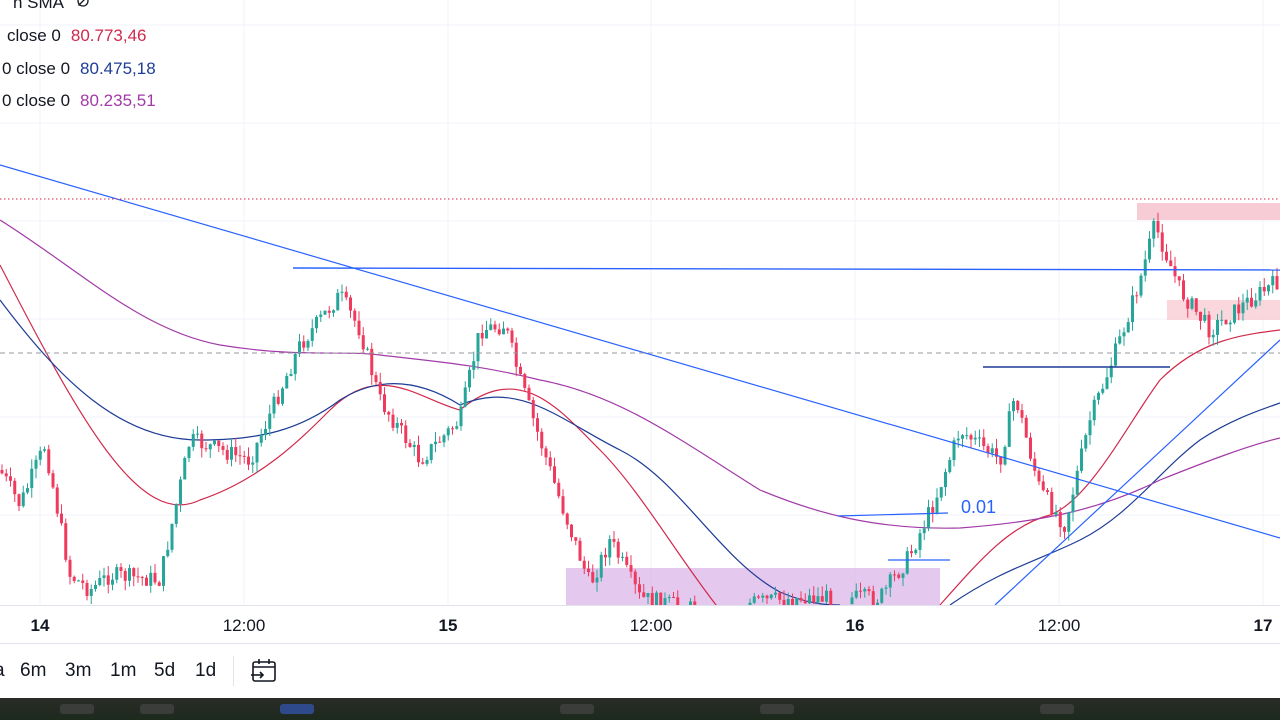  Describe the element at coordinates (79, 69) in the screenshot. I see `legend-row-sma-blue: 0 close 0 80.475,18` at that location.